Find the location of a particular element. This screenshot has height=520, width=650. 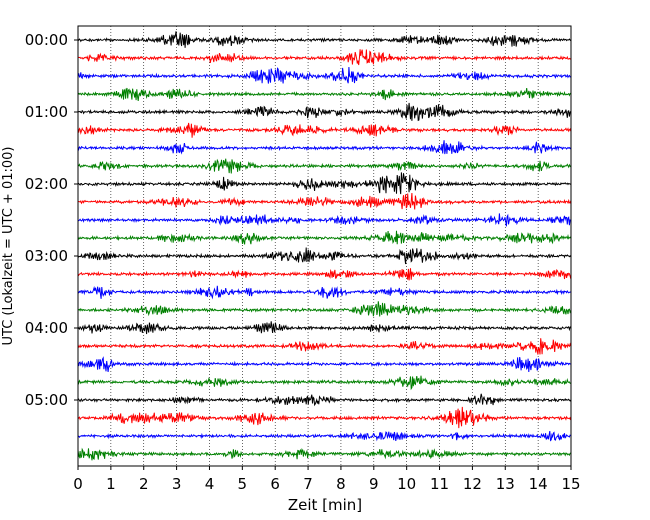

x-tick-label: 12 is located at coordinates (472, 484).